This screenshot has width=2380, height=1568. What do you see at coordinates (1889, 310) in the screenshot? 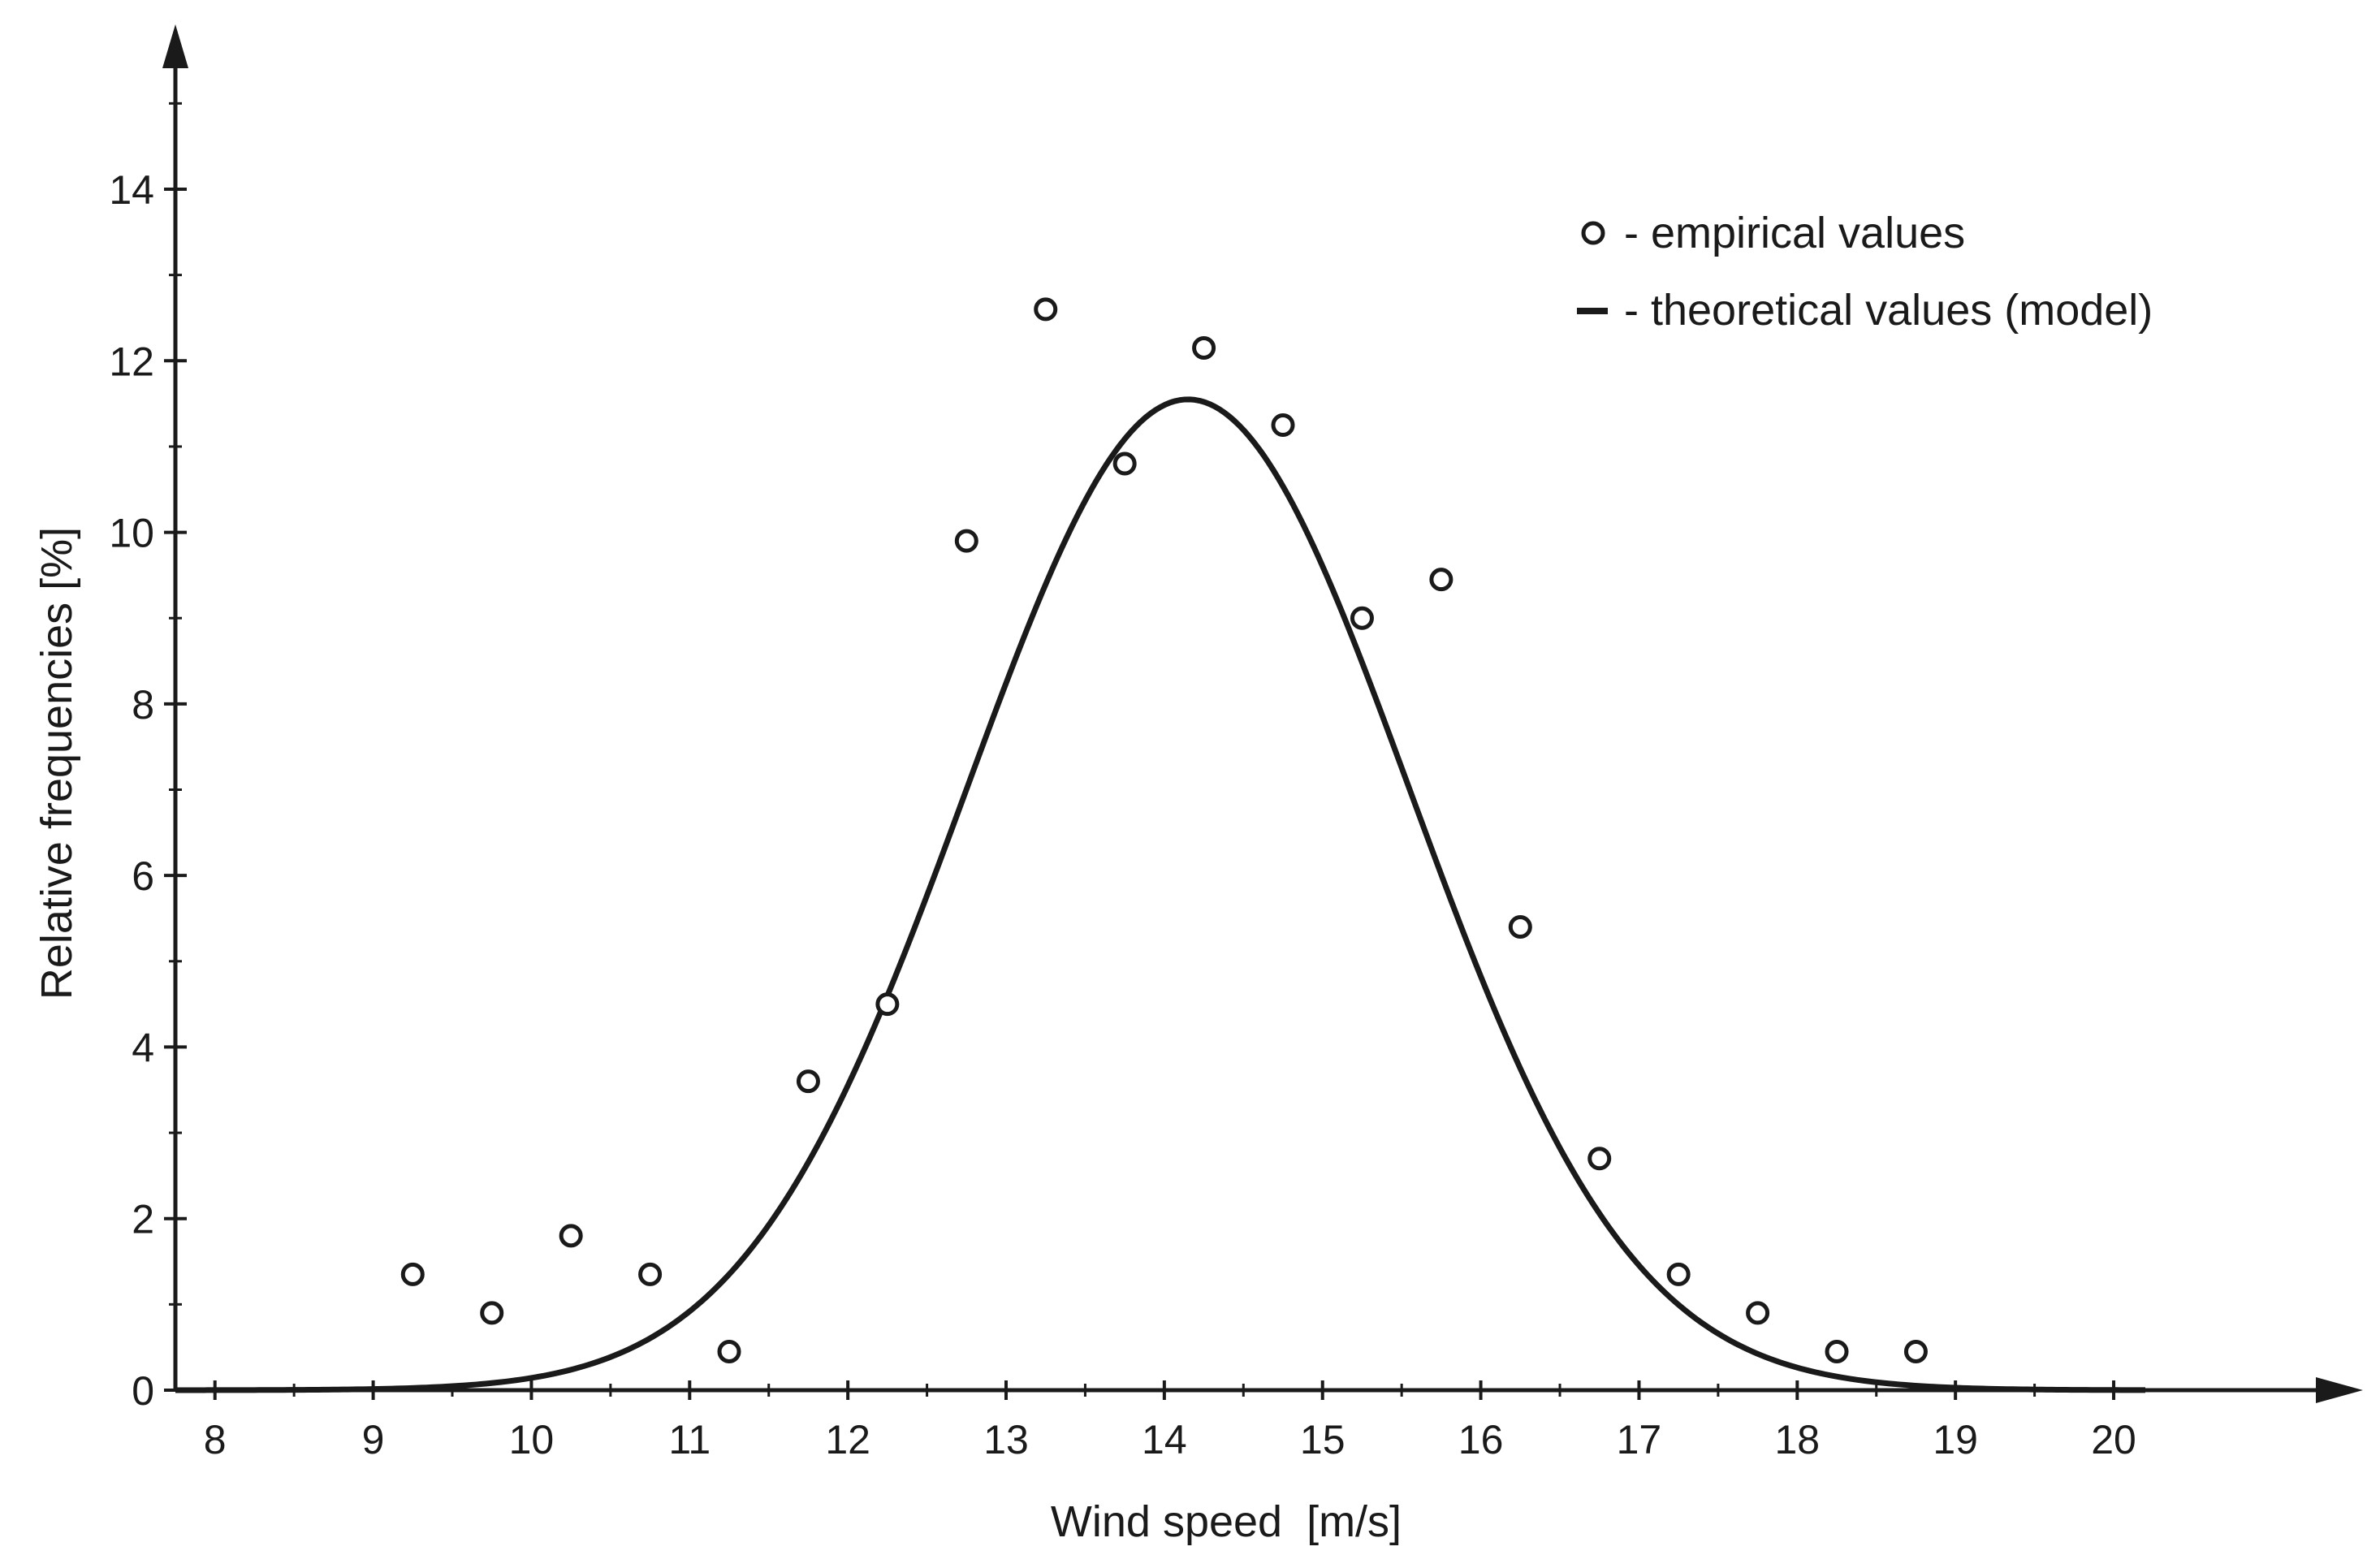
I see `legend-model-label: - theoretical values (model)` at bounding box center [1889, 310].